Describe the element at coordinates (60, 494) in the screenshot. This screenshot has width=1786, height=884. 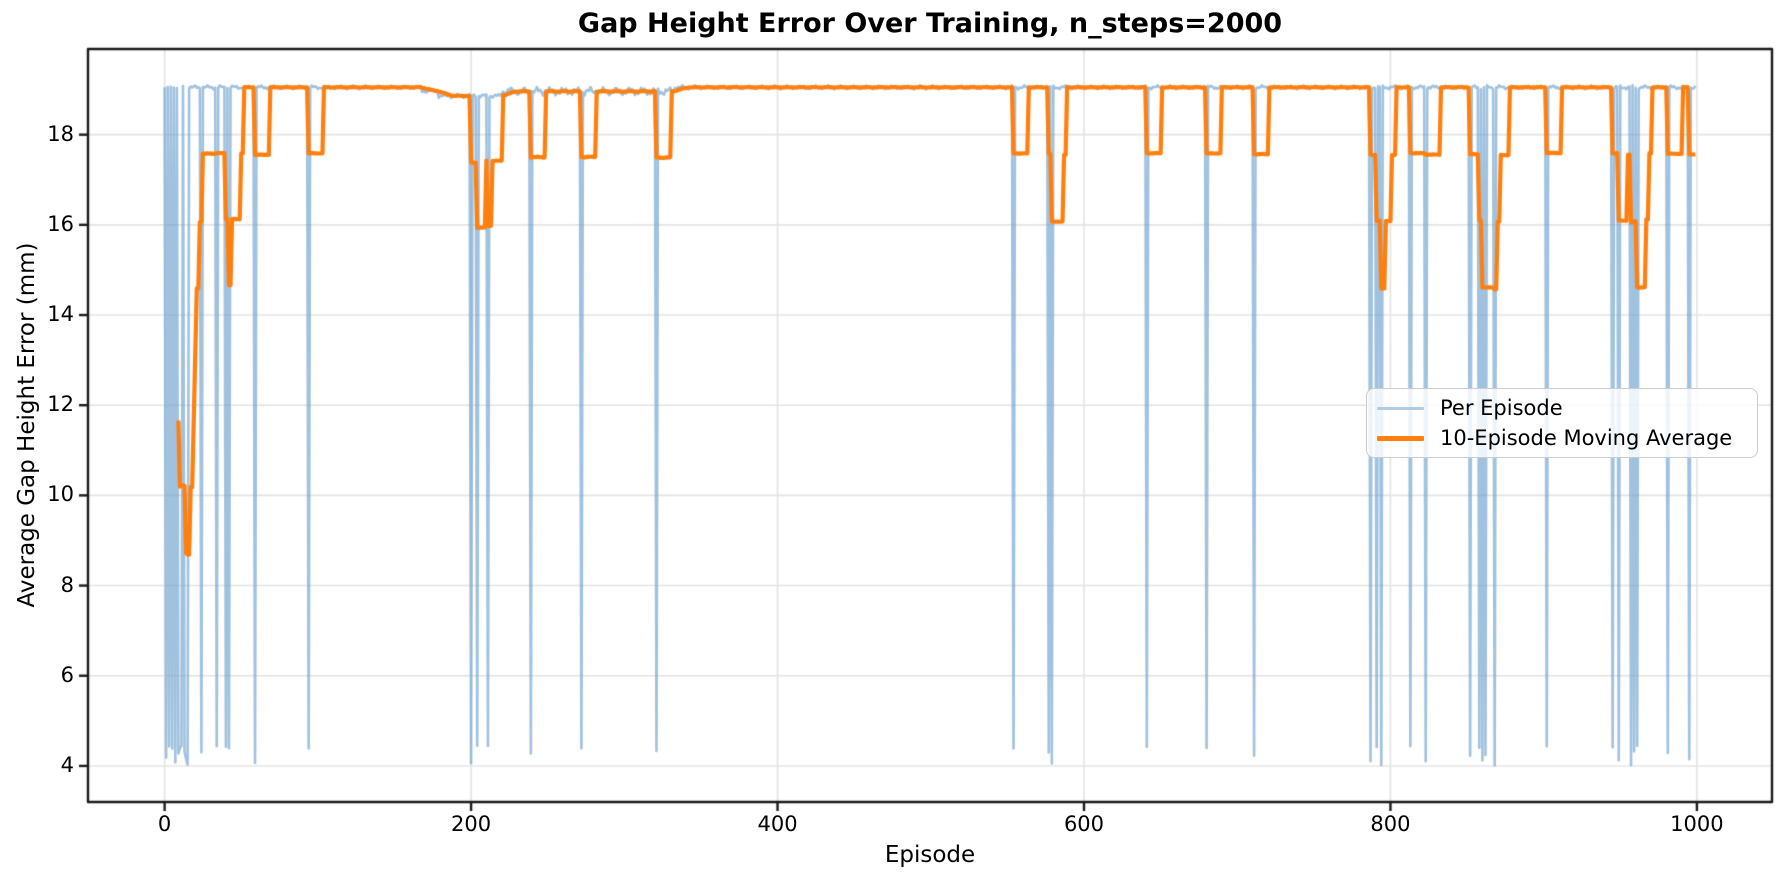
I see `y-tick-label: 10` at that location.